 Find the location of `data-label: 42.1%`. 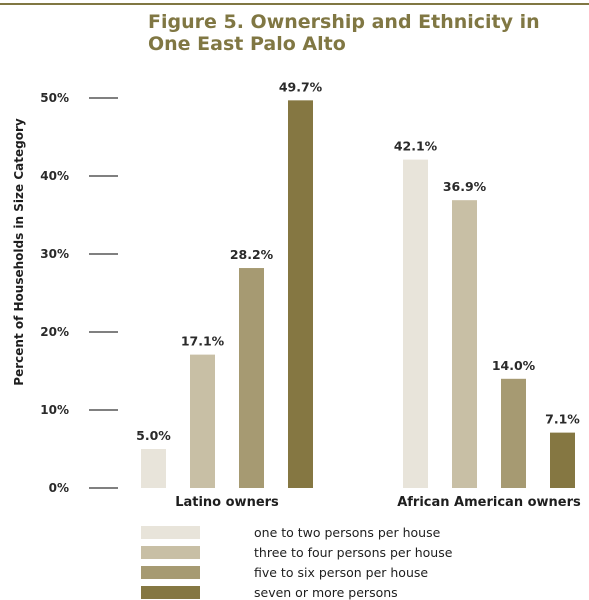

data-label: 42.1% is located at coordinates (416, 146).